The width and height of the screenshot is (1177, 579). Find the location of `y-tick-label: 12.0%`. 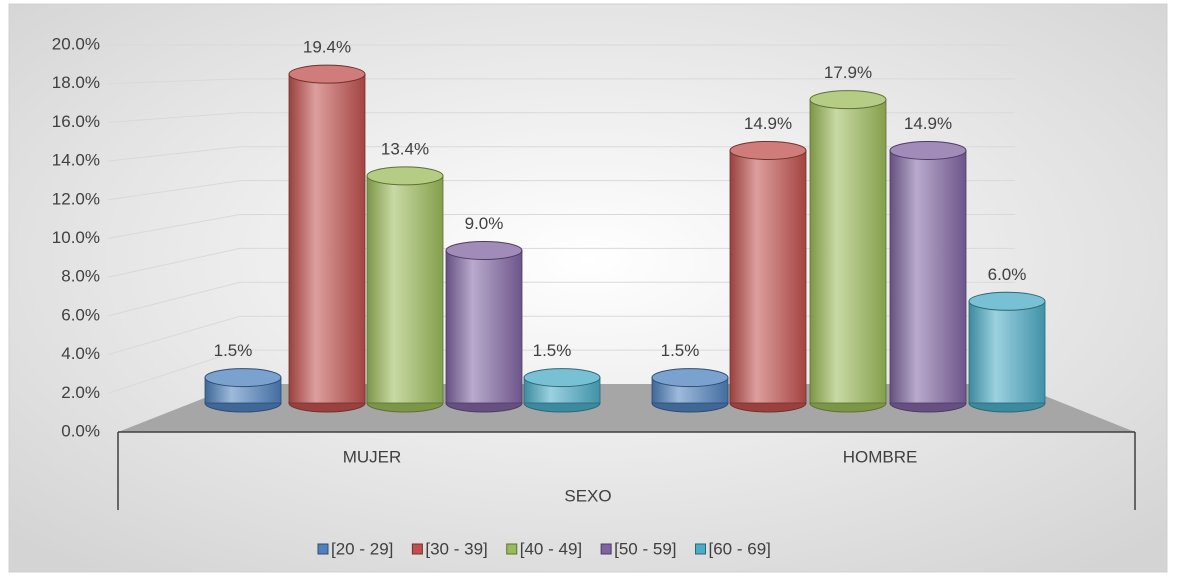

y-tick-label: 12.0% is located at coordinates (76, 198).